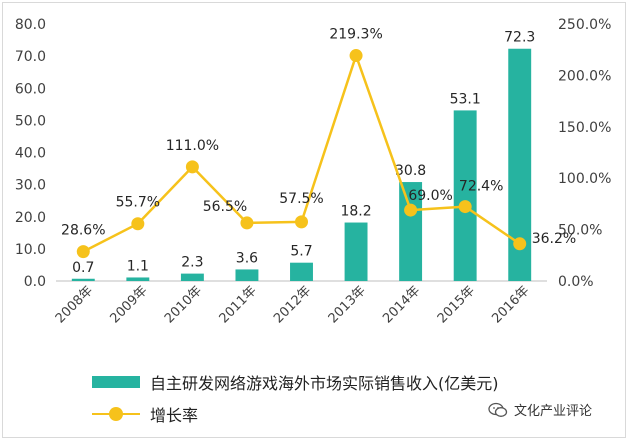 This screenshot has width=630, height=442. Describe the element at coordinates (554, 239) in the screenshot. I see `growth-value-label: 36.2%` at that location.